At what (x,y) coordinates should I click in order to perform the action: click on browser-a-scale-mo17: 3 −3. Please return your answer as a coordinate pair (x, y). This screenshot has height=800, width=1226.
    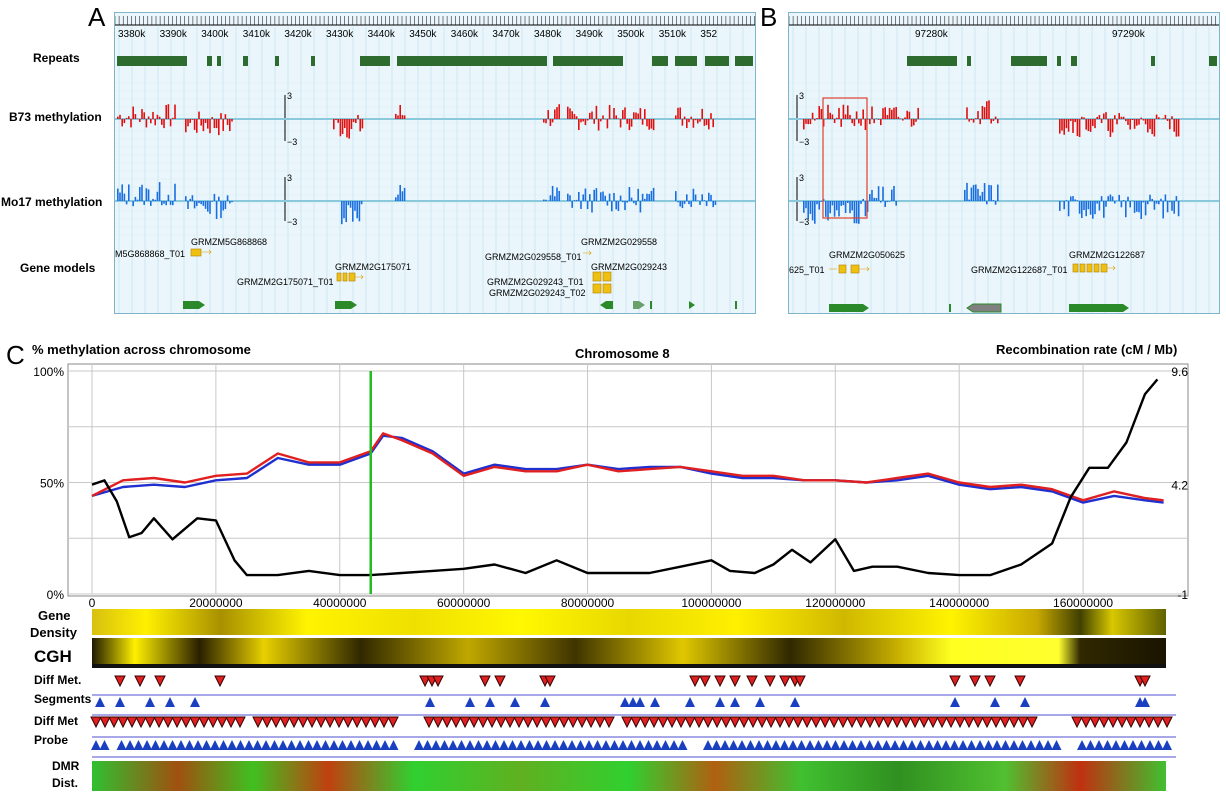
    Looking at the image, I should click on (290, 200).